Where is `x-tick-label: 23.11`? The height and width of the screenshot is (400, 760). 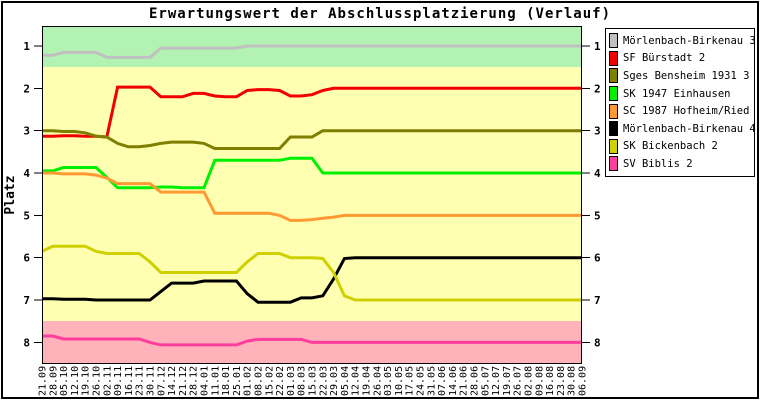
x-tick-label: 23.11 is located at coordinates (140, 381).